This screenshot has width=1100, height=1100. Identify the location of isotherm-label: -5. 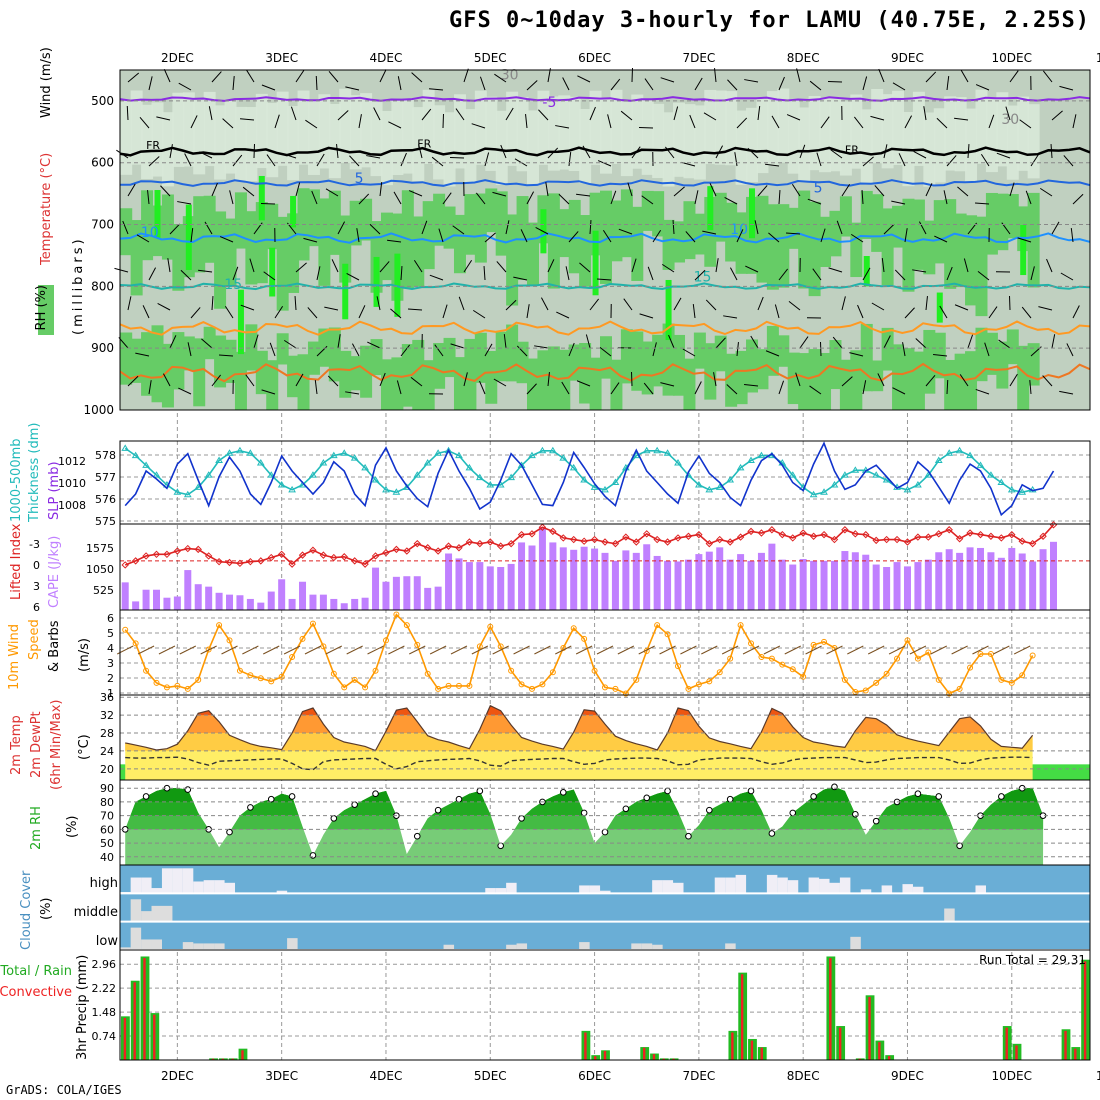
(549, 103).